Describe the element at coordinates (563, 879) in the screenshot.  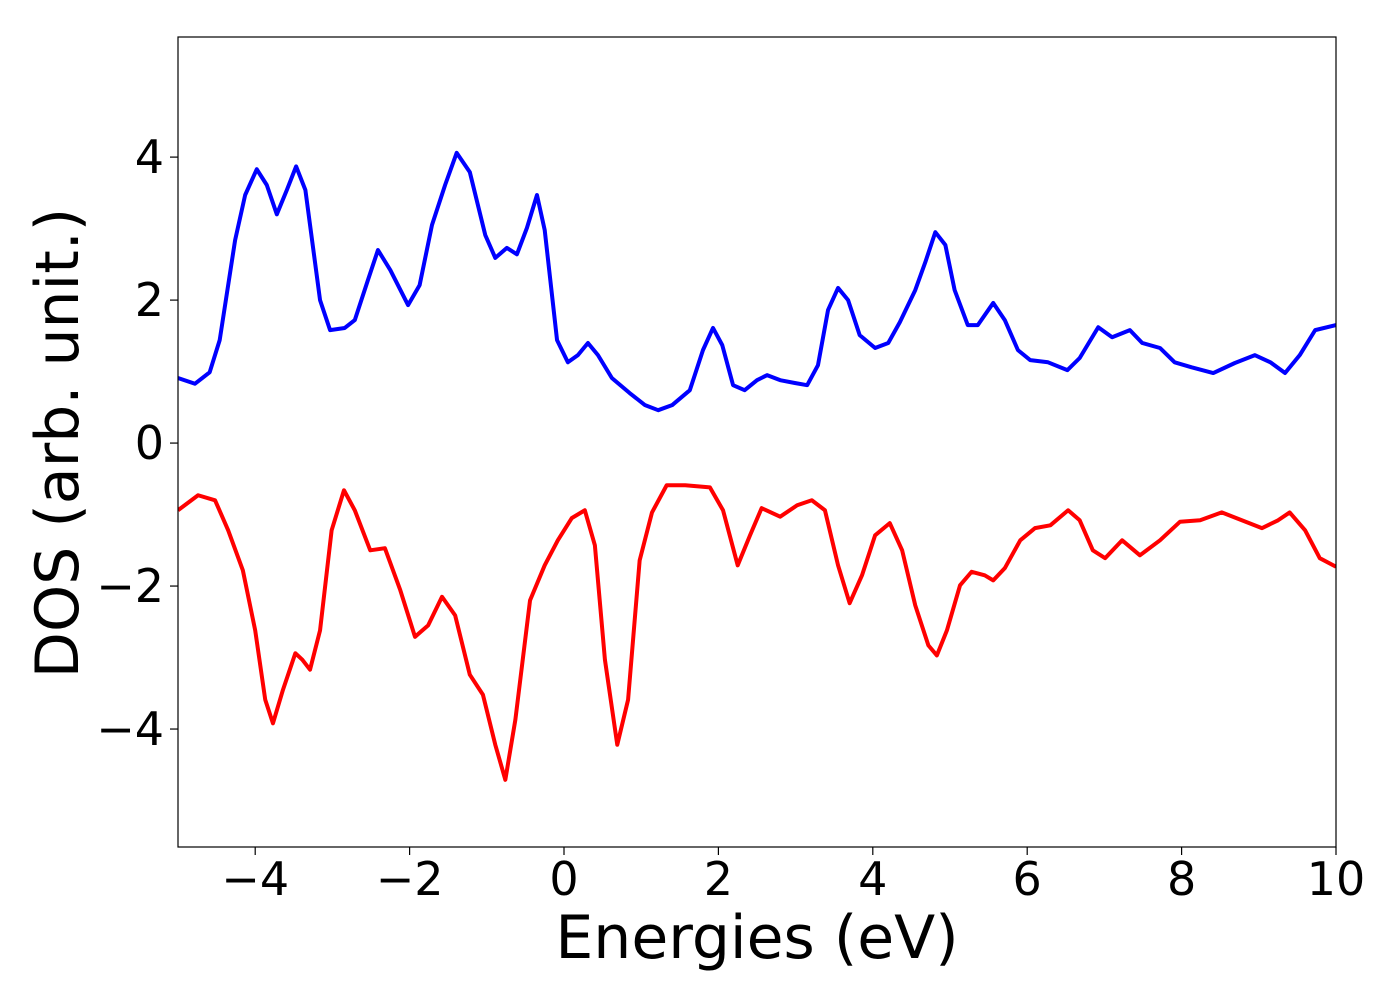
I see `x-tick-label: 0` at that location.